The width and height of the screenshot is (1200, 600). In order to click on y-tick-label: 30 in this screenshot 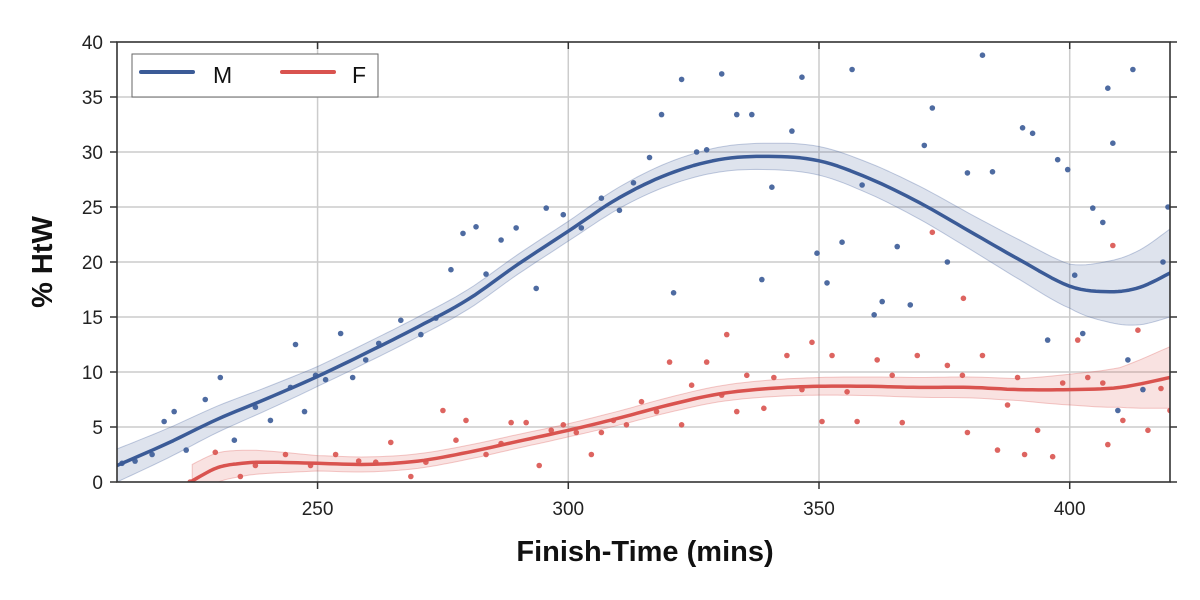, I will do `click(92, 153)`.